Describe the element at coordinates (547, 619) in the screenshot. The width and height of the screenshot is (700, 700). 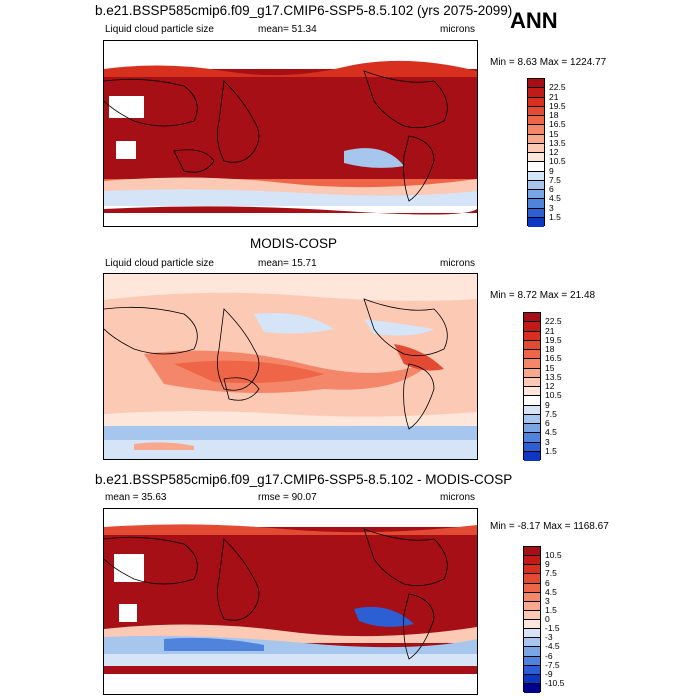
I see `colorbar-label: 0` at that location.